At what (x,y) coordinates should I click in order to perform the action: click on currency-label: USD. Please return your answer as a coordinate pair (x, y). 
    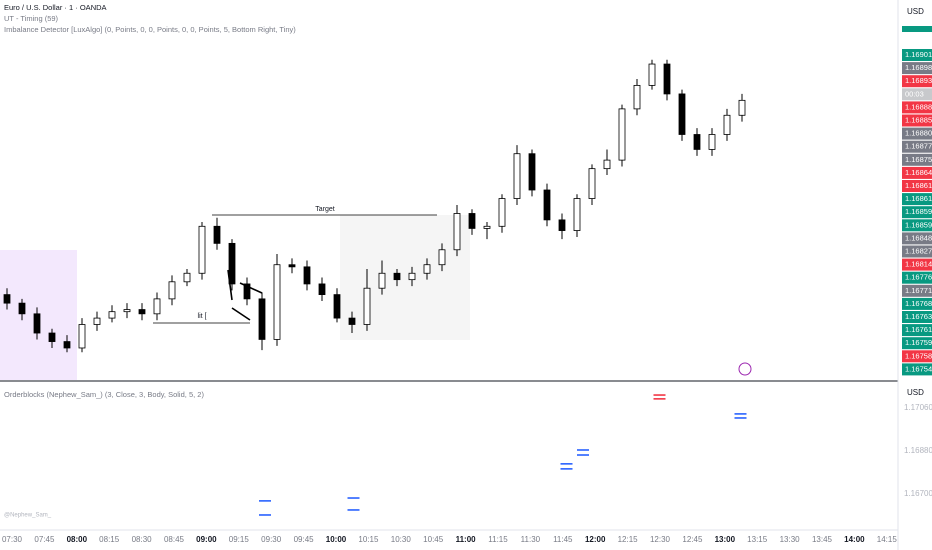
    Looking at the image, I should click on (915, 11).